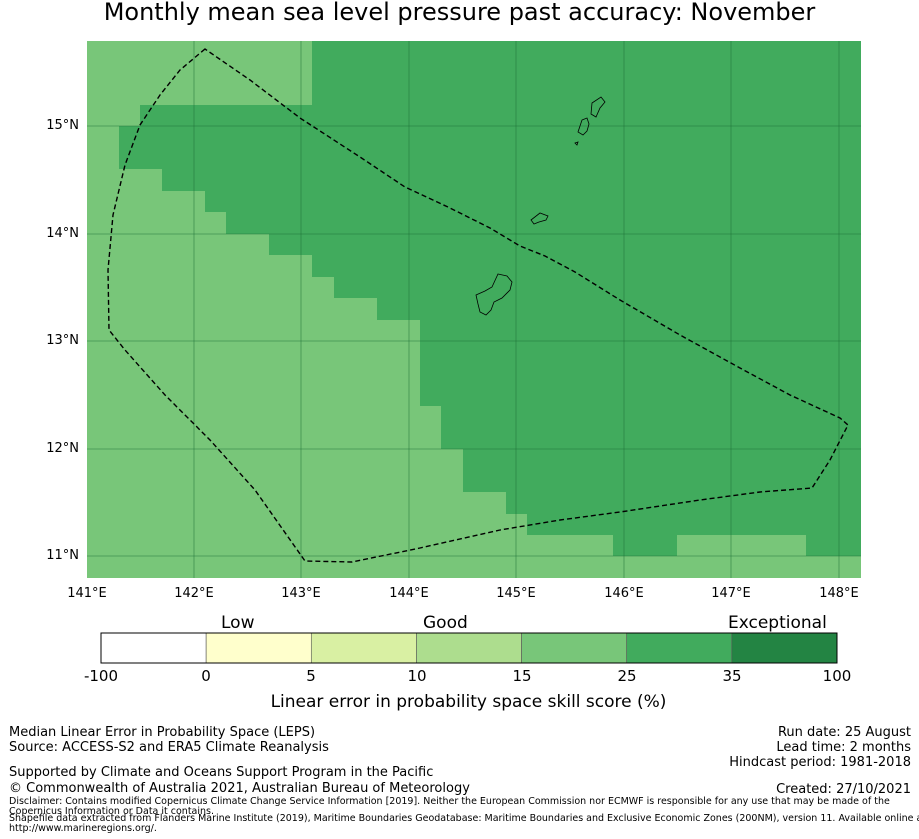 This screenshot has width=919, height=839. I want to click on colorbar, so click(469, 648).